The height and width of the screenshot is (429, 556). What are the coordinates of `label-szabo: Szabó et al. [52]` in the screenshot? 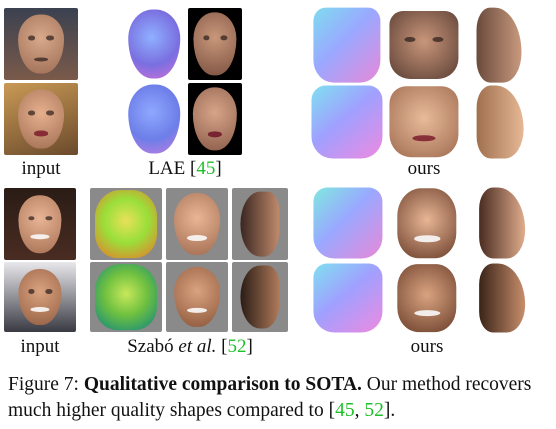 It's located at (190, 347).